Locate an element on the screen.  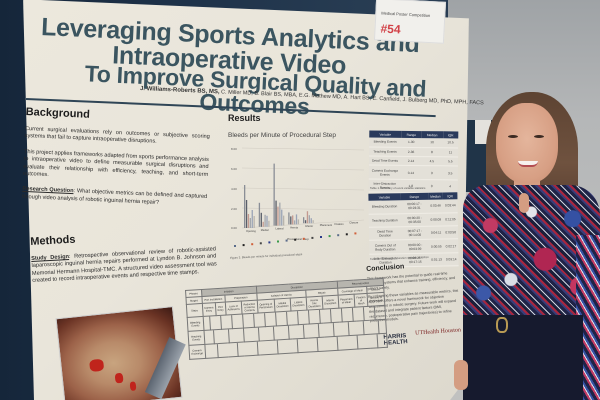
svg-text: 4.00 is located at coordinates (234, 189).